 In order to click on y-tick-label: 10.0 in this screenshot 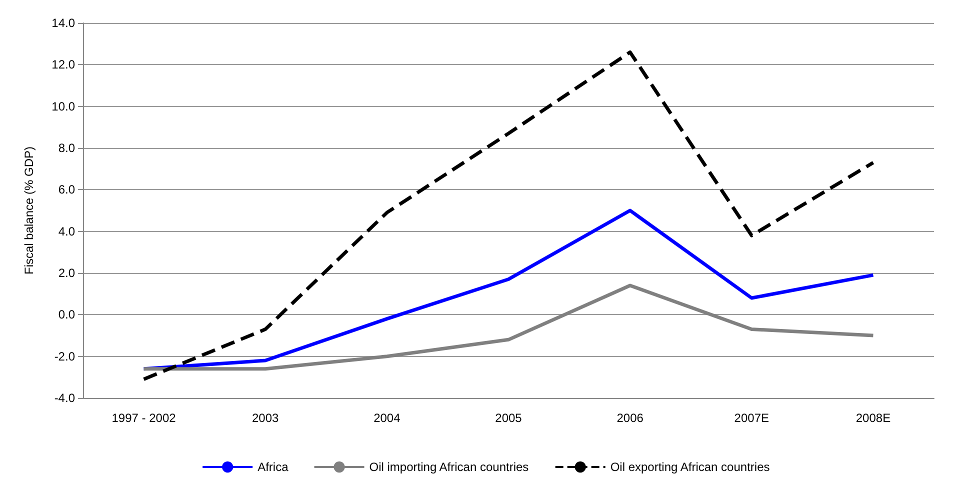, I will do `click(64, 106)`.